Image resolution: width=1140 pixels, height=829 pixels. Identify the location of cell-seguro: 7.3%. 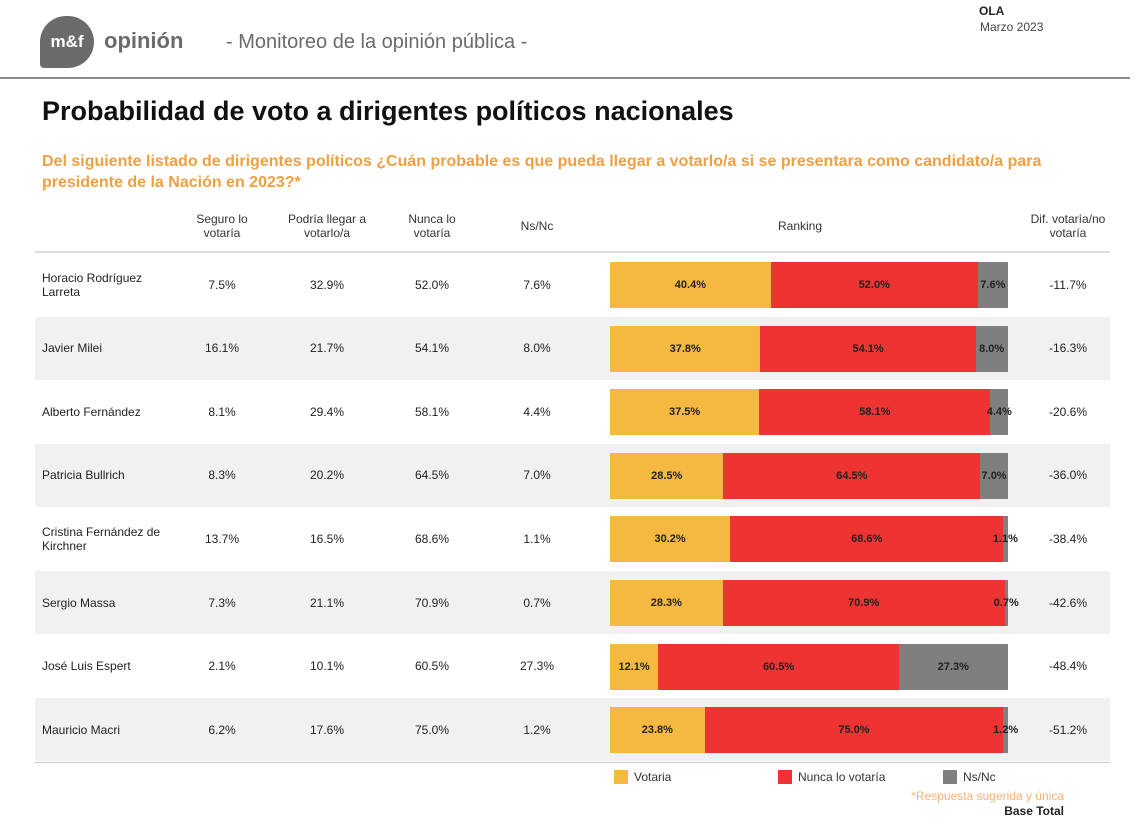
(222, 602).